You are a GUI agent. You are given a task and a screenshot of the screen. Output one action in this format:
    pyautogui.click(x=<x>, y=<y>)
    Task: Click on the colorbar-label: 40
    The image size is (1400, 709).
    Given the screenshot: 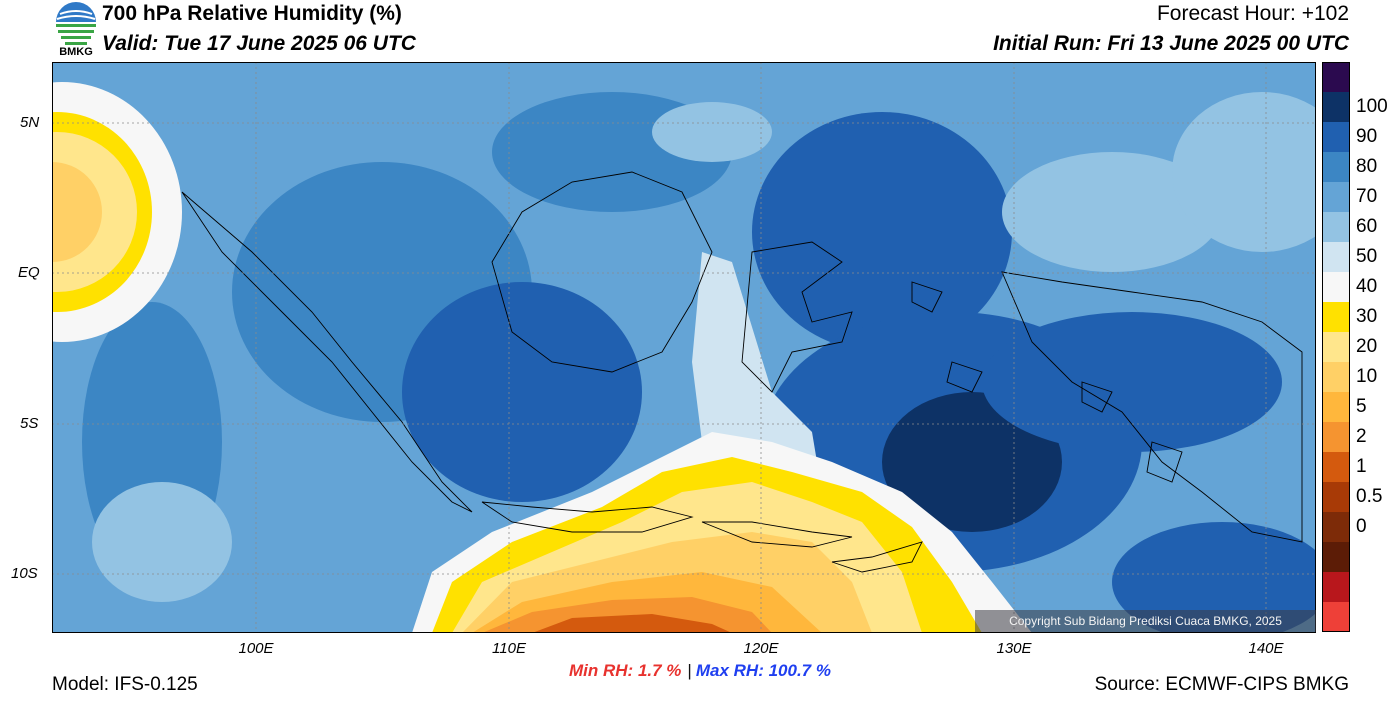 What is the action you would take?
    pyautogui.click(x=1367, y=286)
    